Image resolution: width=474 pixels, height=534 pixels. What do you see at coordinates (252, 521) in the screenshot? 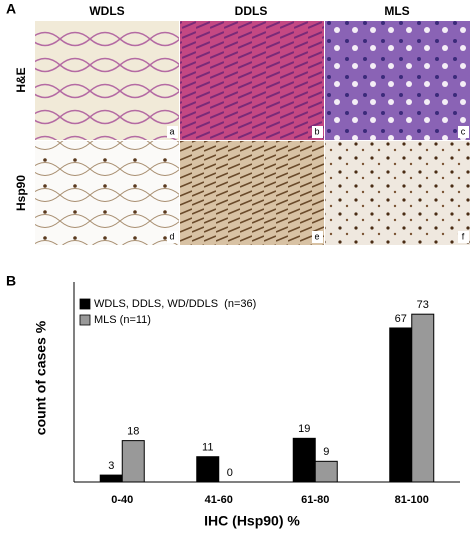
I see `x-axis-label: IHC (Hsp90) %` at bounding box center [252, 521].